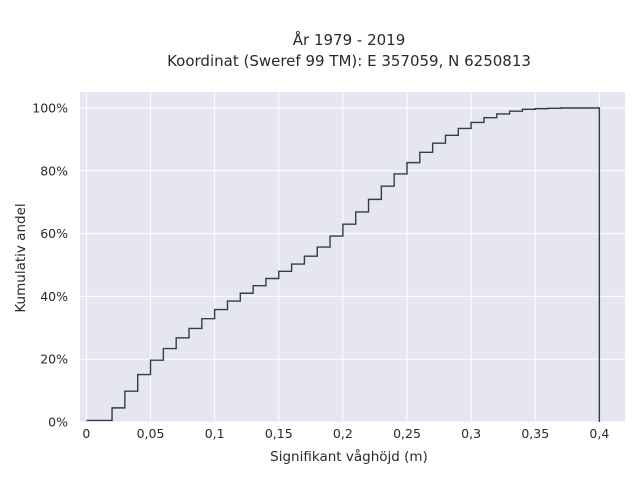  I want to click on x-tick-label: 0, so click(86, 433).